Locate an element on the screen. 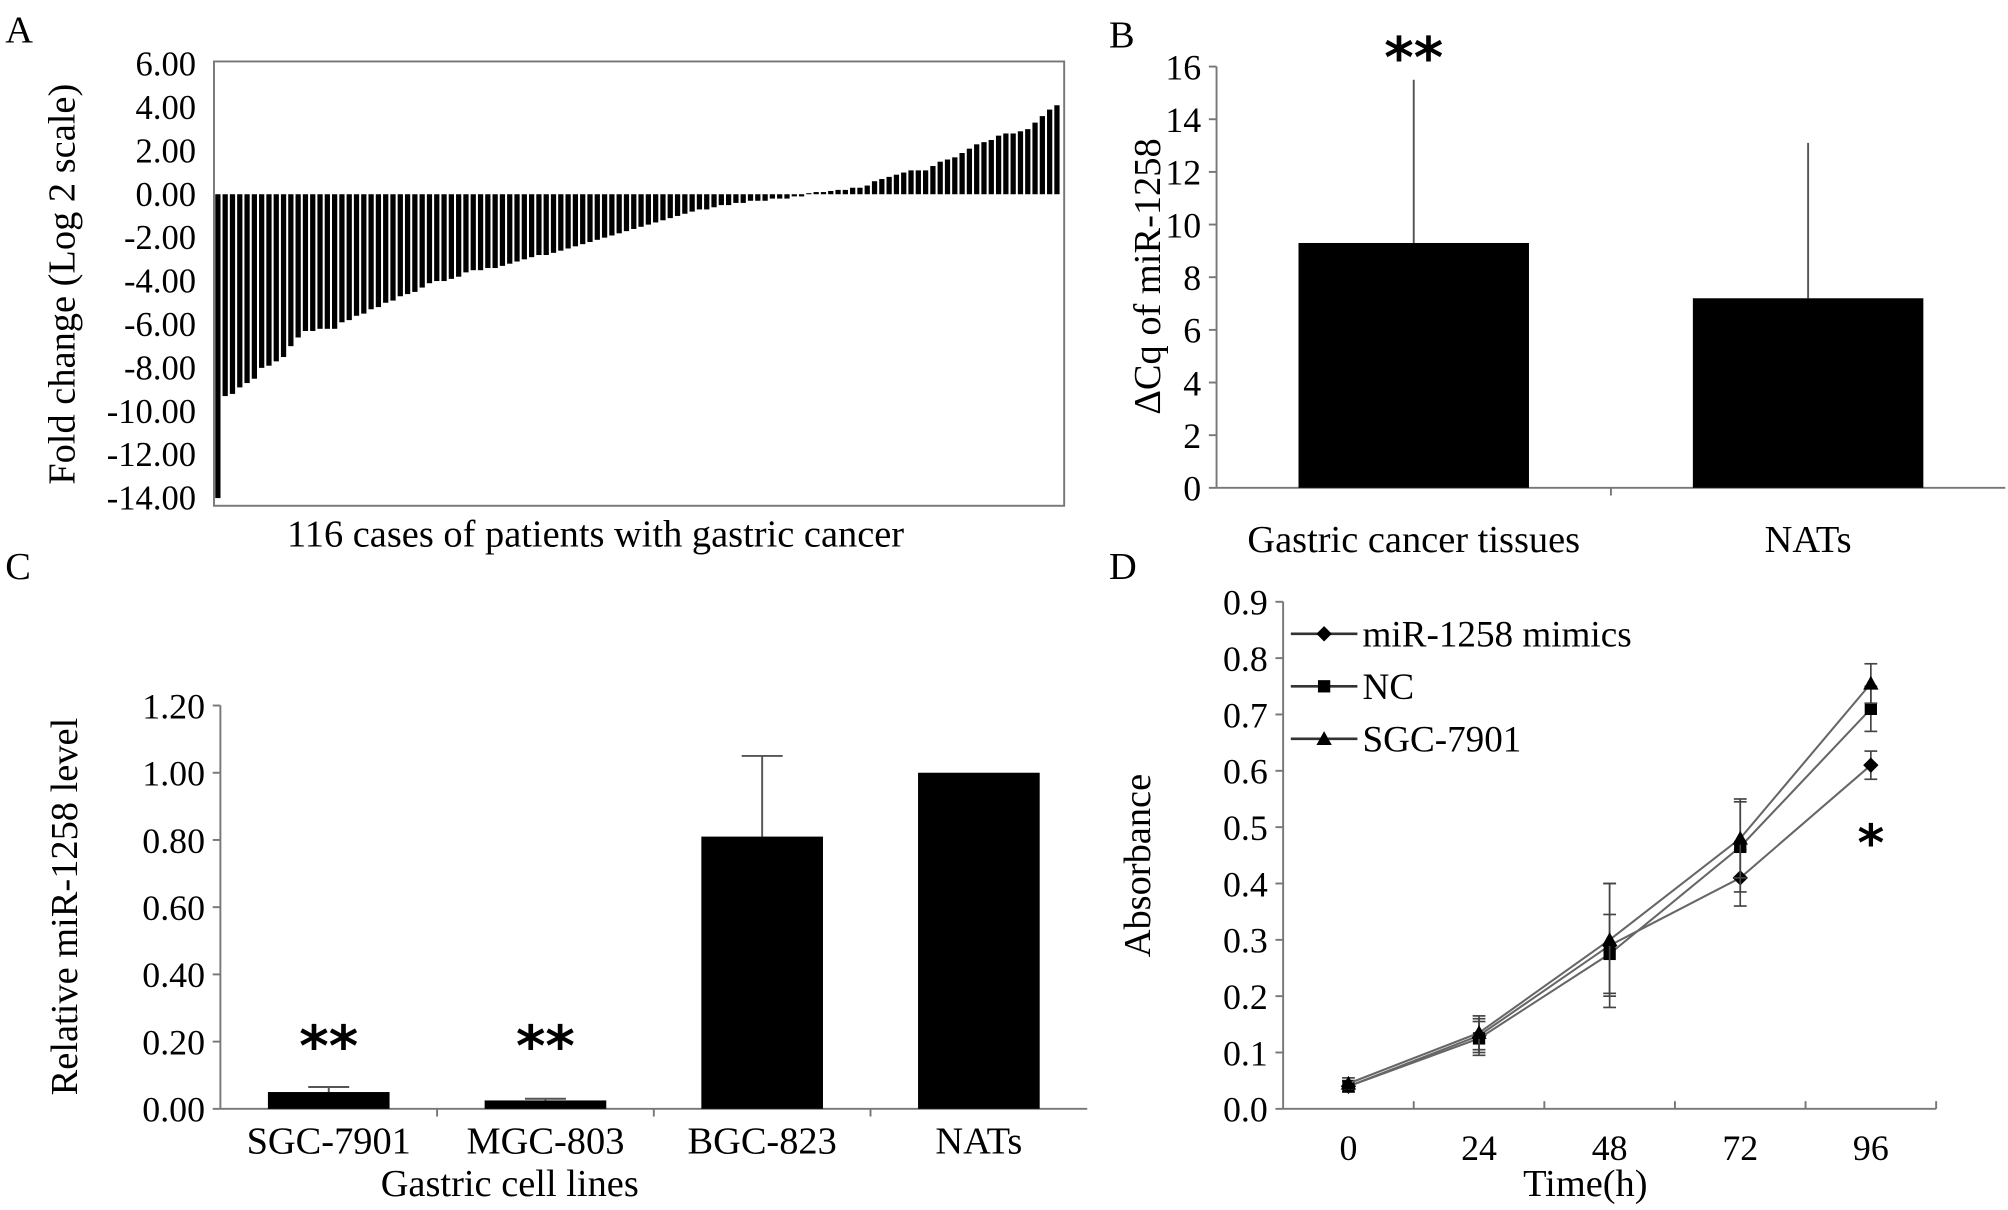 The width and height of the screenshot is (2008, 1210). panel-label-c: C is located at coordinates (18, 567).